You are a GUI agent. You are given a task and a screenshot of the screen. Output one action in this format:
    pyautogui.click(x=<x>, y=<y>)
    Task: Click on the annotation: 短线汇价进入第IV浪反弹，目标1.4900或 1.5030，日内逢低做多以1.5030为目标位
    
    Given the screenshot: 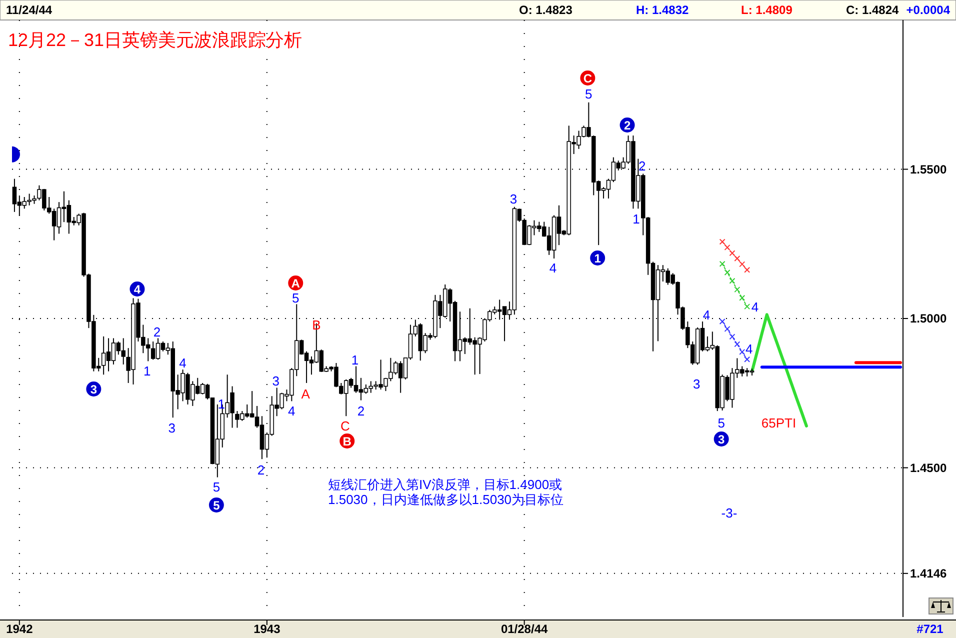 What is the action you would take?
    pyautogui.click(x=446, y=492)
    